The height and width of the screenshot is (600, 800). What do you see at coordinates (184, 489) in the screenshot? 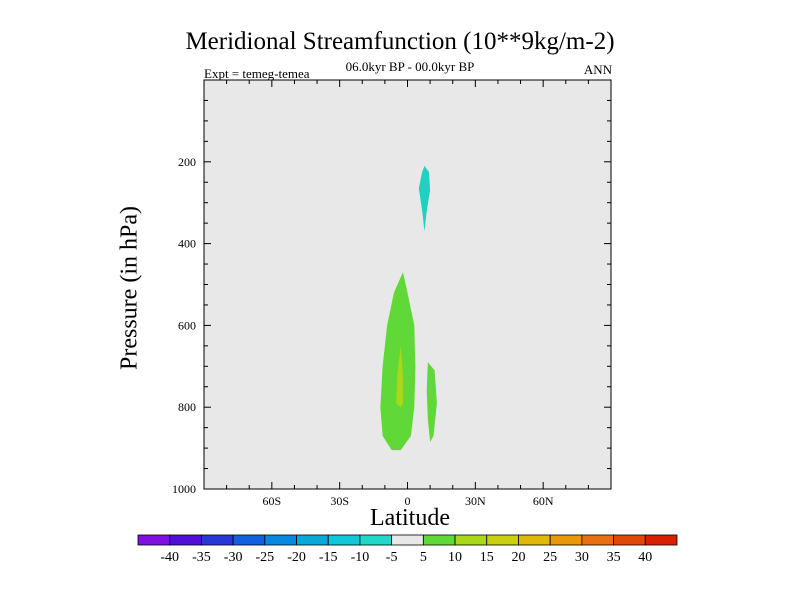
I see `y-tick-label: 1000` at bounding box center [184, 489].